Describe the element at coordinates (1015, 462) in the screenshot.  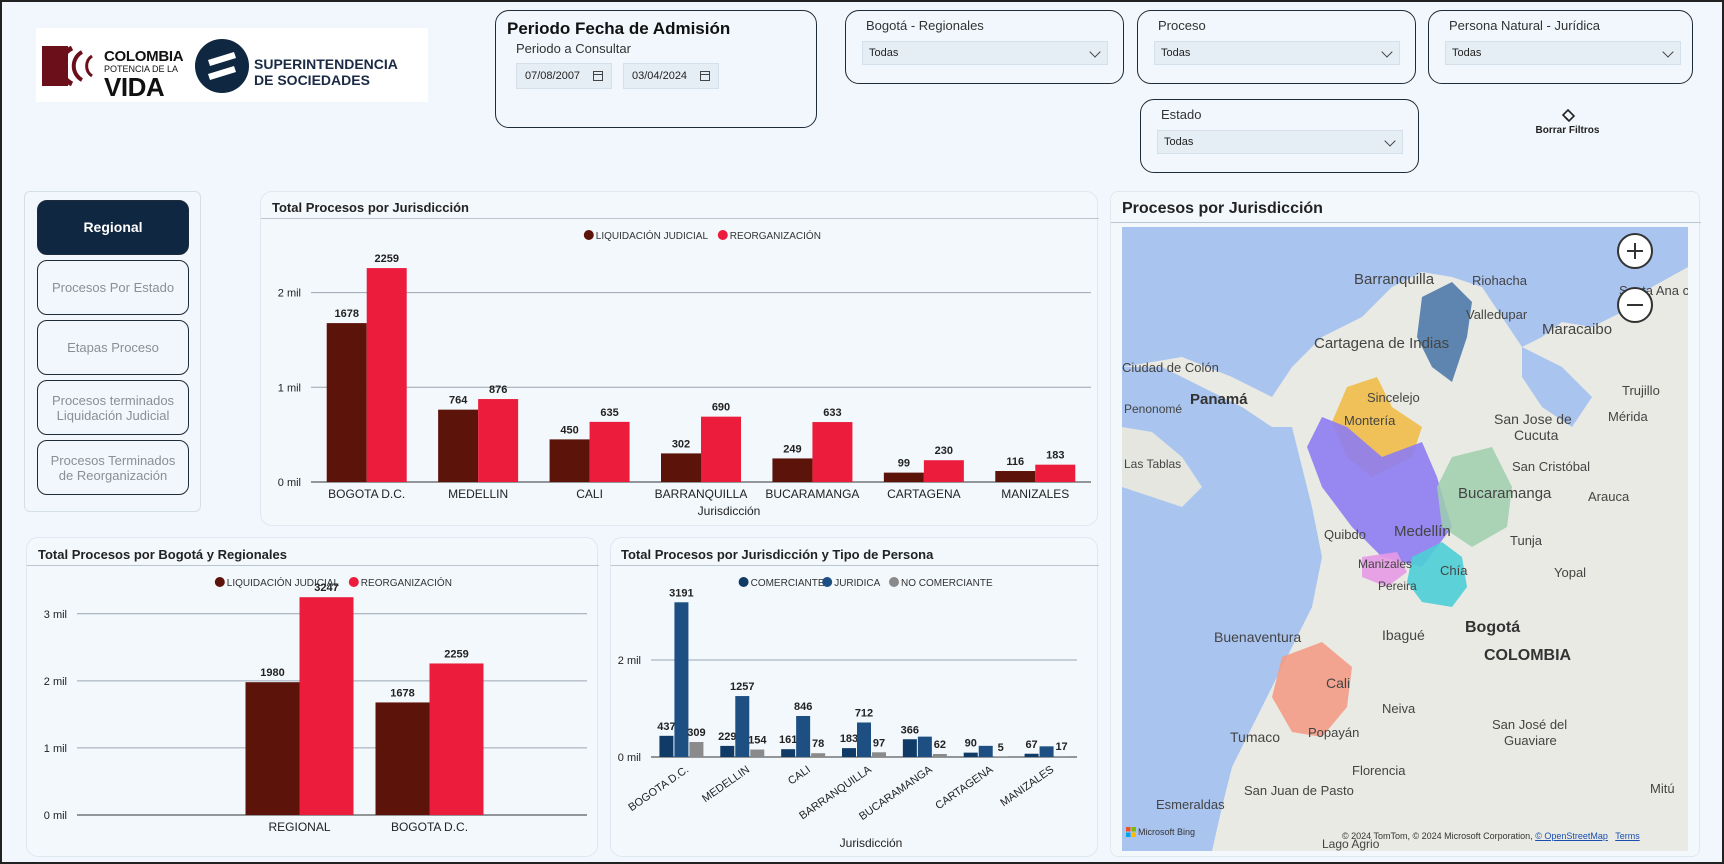
I see `data-label: 116` at that location.